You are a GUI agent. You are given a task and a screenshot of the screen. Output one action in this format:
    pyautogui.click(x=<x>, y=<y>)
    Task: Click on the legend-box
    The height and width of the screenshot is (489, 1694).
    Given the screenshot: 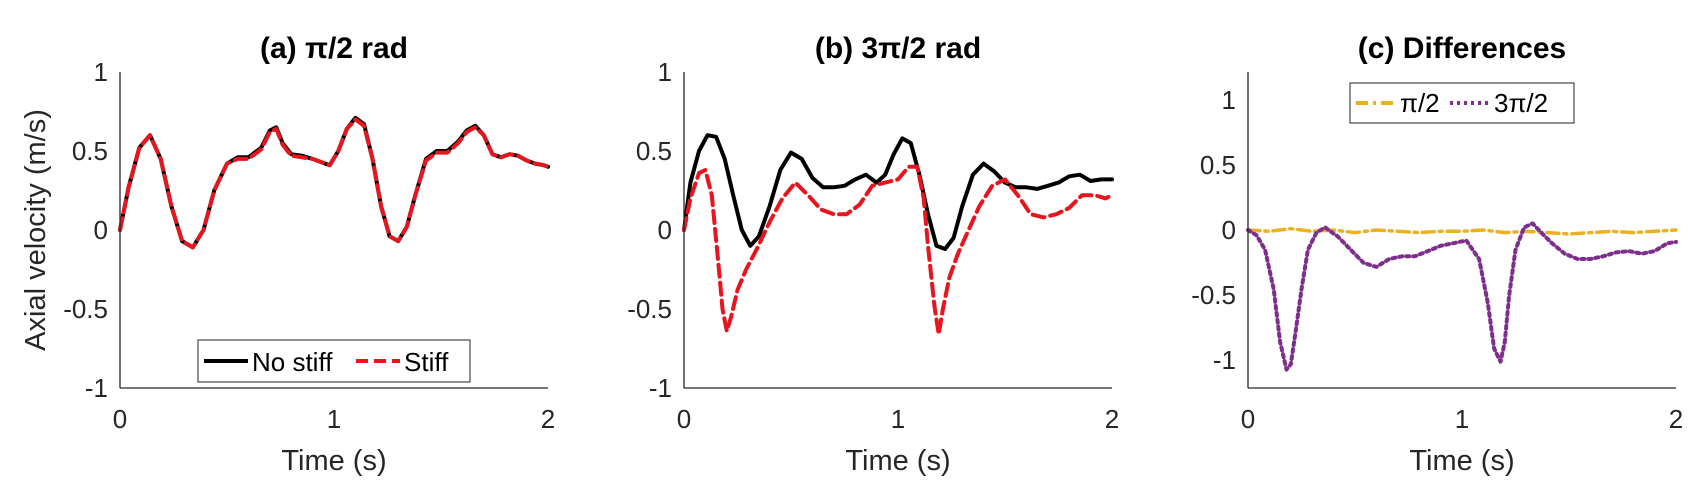 What is the action you would take?
    pyautogui.click(x=334, y=361)
    